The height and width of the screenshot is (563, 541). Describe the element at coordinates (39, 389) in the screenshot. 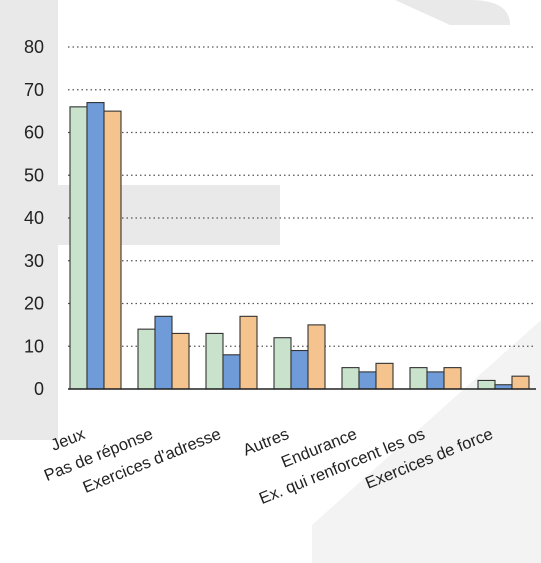

I see `y-tick-label: 0` at that location.